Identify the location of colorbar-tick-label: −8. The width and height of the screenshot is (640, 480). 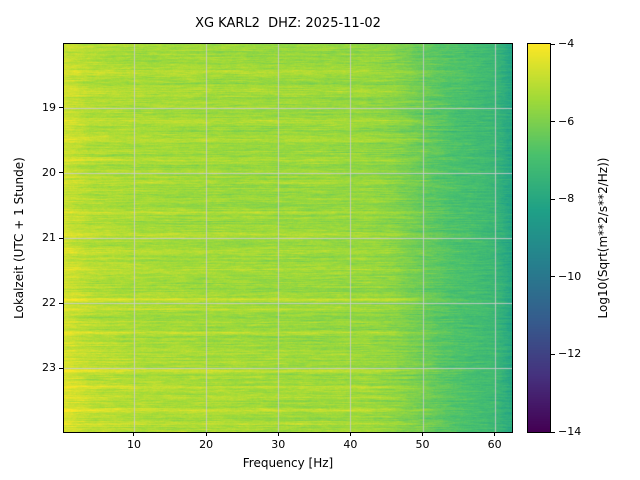
(566, 199).